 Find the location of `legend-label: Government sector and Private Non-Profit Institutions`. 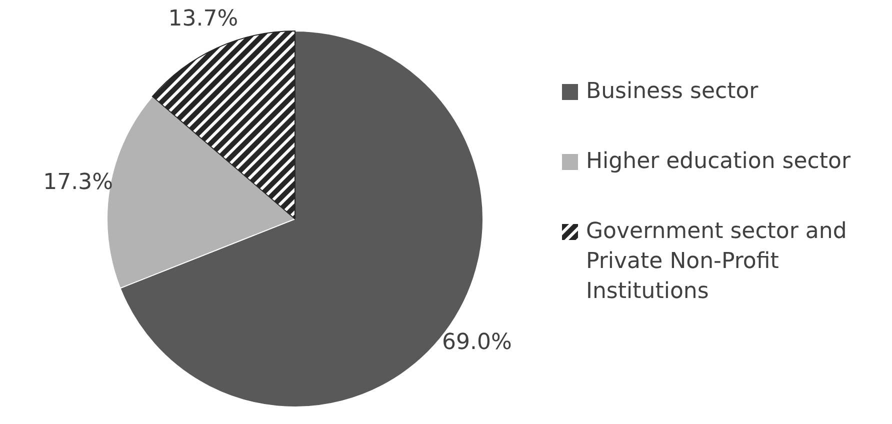

legend-label: Government sector and Private Non-Profit Institutions is located at coordinates (717, 262).